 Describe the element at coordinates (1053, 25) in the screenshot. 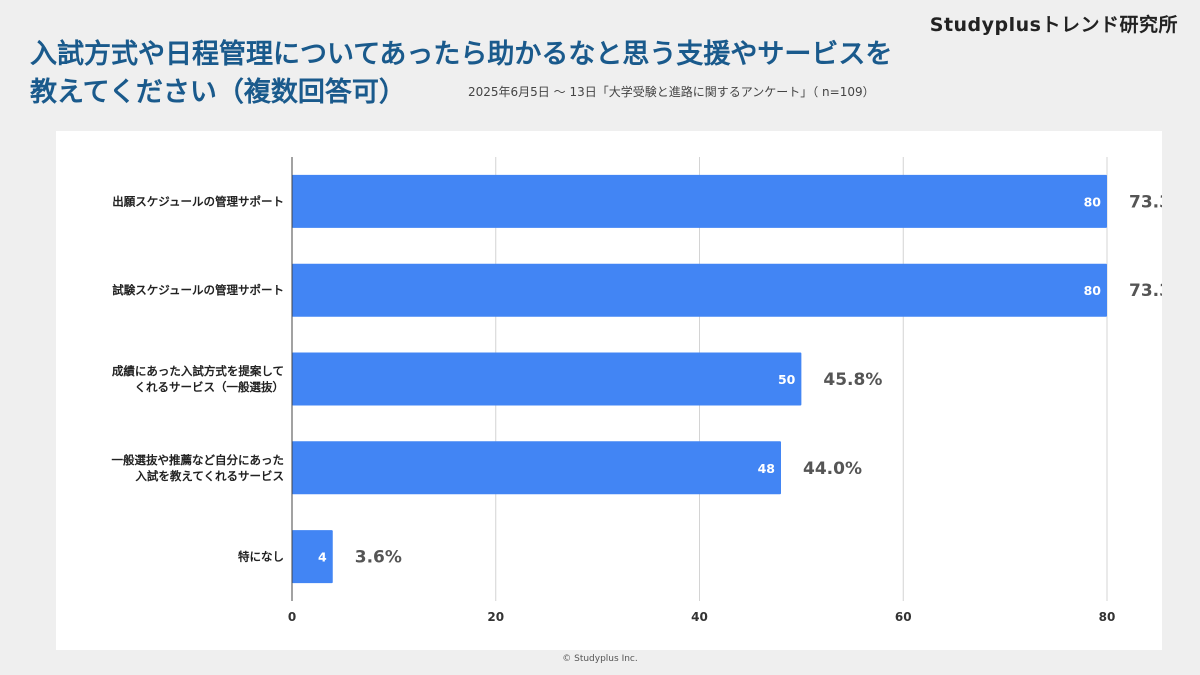

I see `brand-logo-text: Studyplusトレンド研究所` at that location.